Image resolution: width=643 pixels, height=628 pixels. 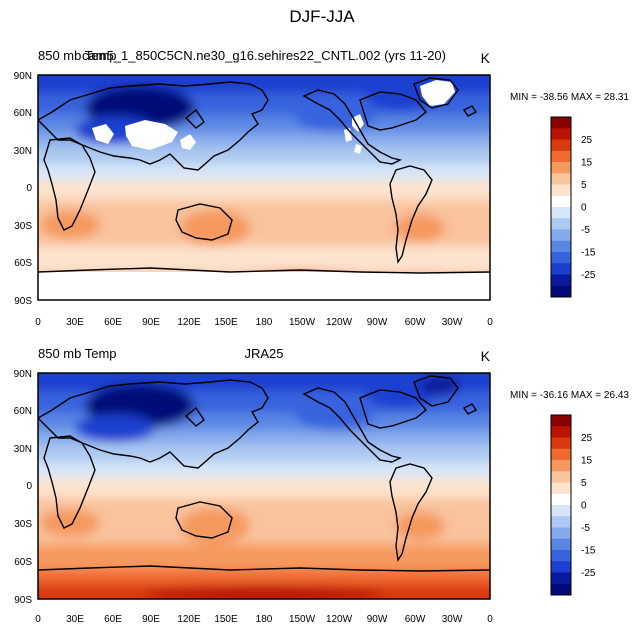 What do you see at coordinates (263, 353) in the screenshot?
I see `panel-title: JRA25` at bounding box center [263, 353].